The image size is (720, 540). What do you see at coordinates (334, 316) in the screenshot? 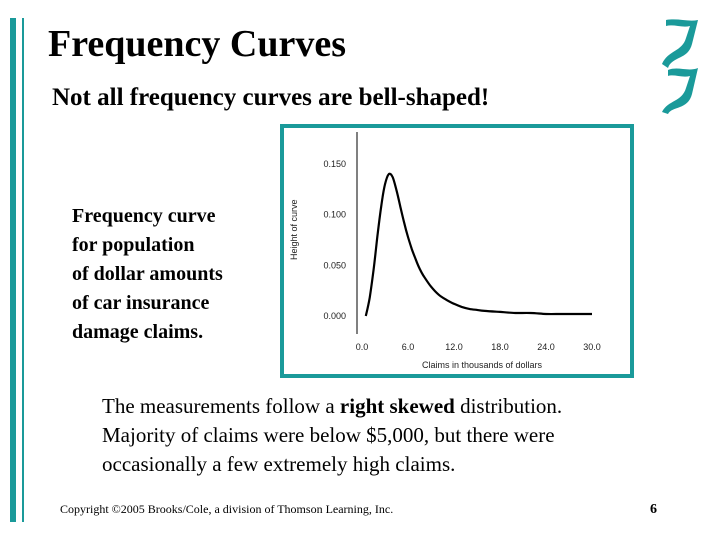
I see `y-tick-label: 0.000` at bounding box center [334, 316].